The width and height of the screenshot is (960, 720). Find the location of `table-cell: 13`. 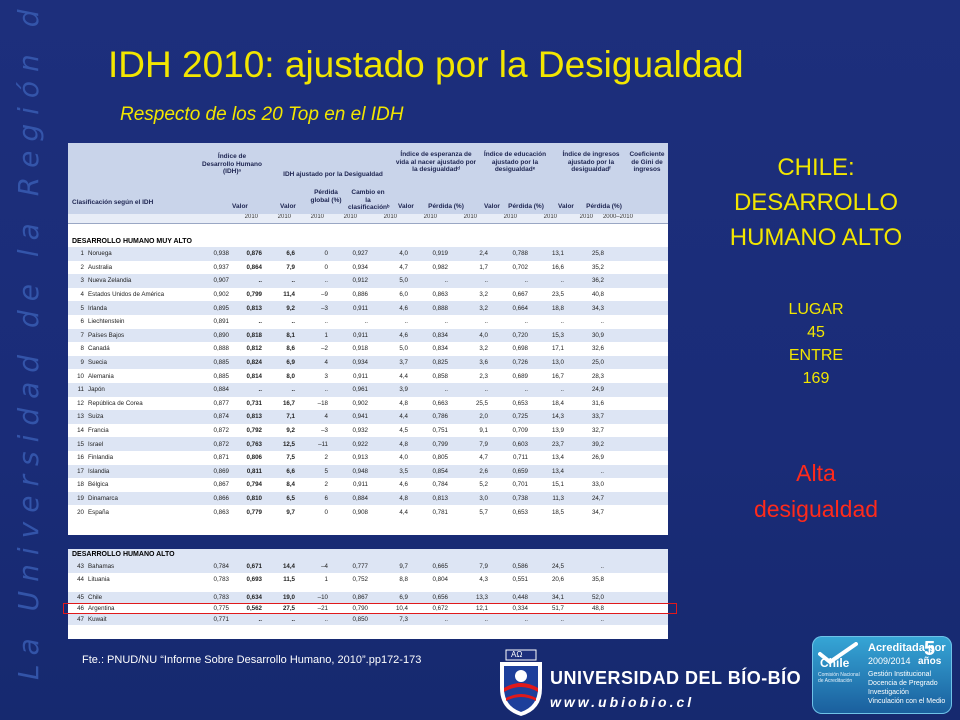

table-cell: 13 is located at coordinates (80, 417).